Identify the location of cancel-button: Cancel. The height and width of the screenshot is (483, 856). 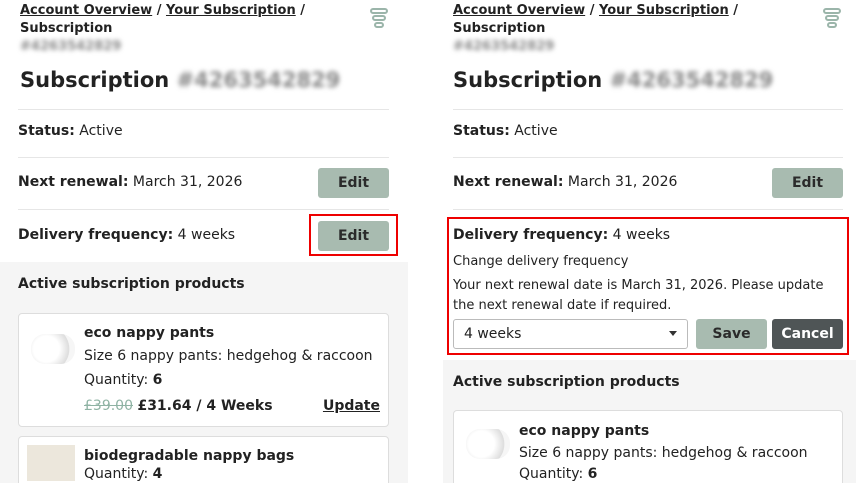
(807, 334).